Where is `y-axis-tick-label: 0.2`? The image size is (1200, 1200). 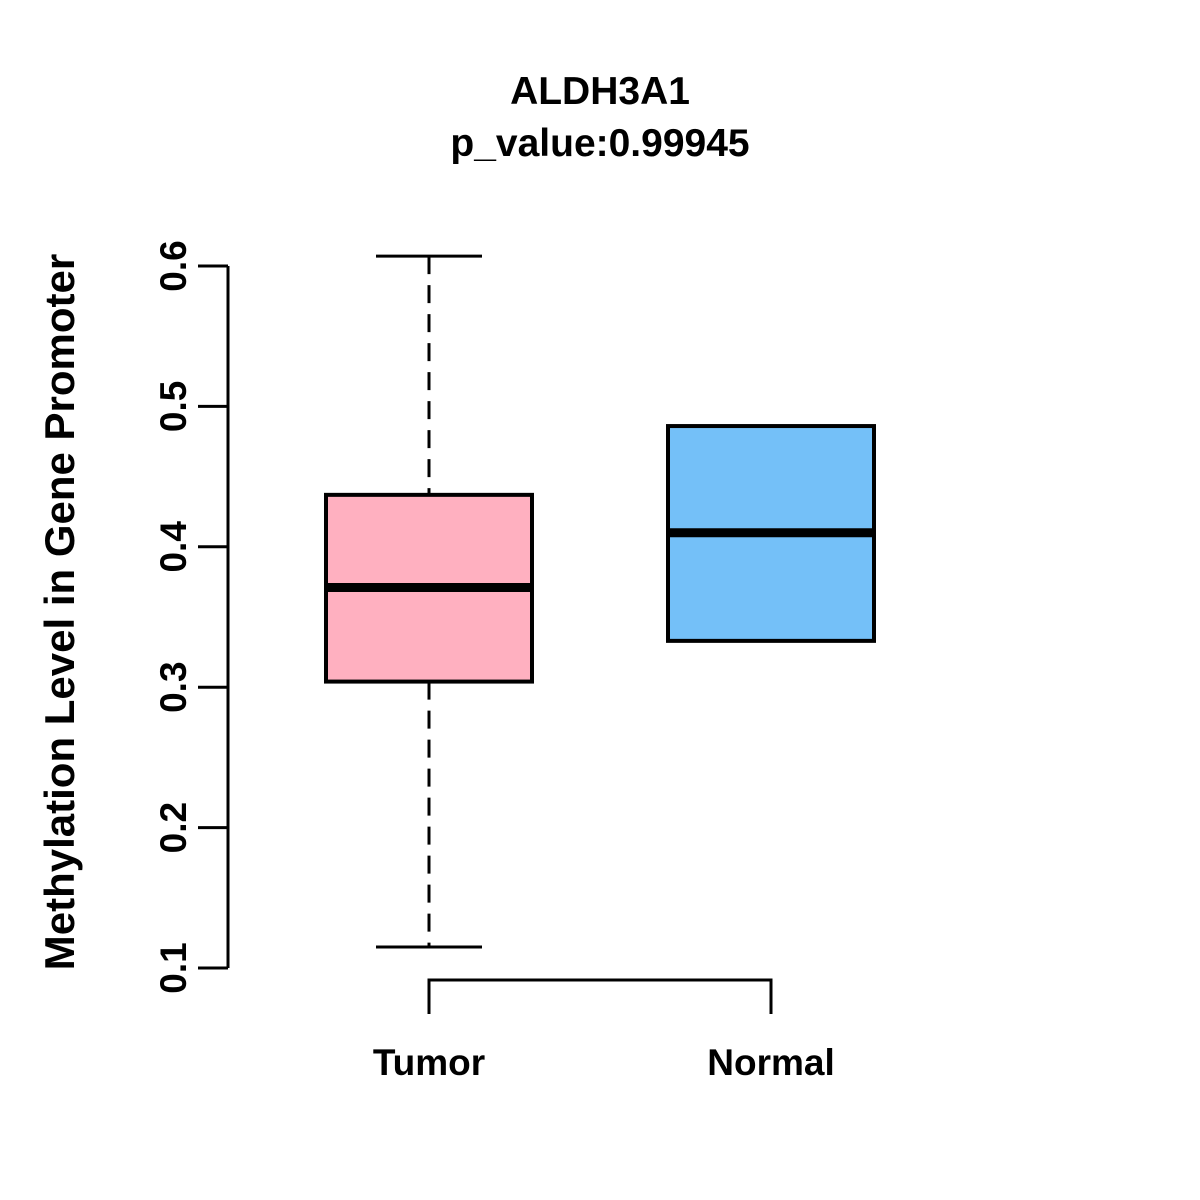
y-axis-tick-label: 0.2 is located at coordinates (173, 827).